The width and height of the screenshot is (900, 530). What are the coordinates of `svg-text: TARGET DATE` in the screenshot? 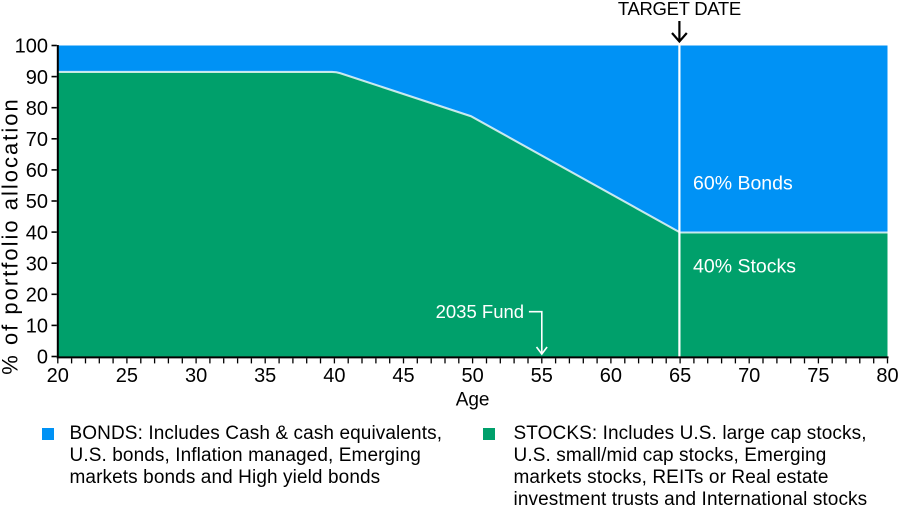 It's located at (679, 9).